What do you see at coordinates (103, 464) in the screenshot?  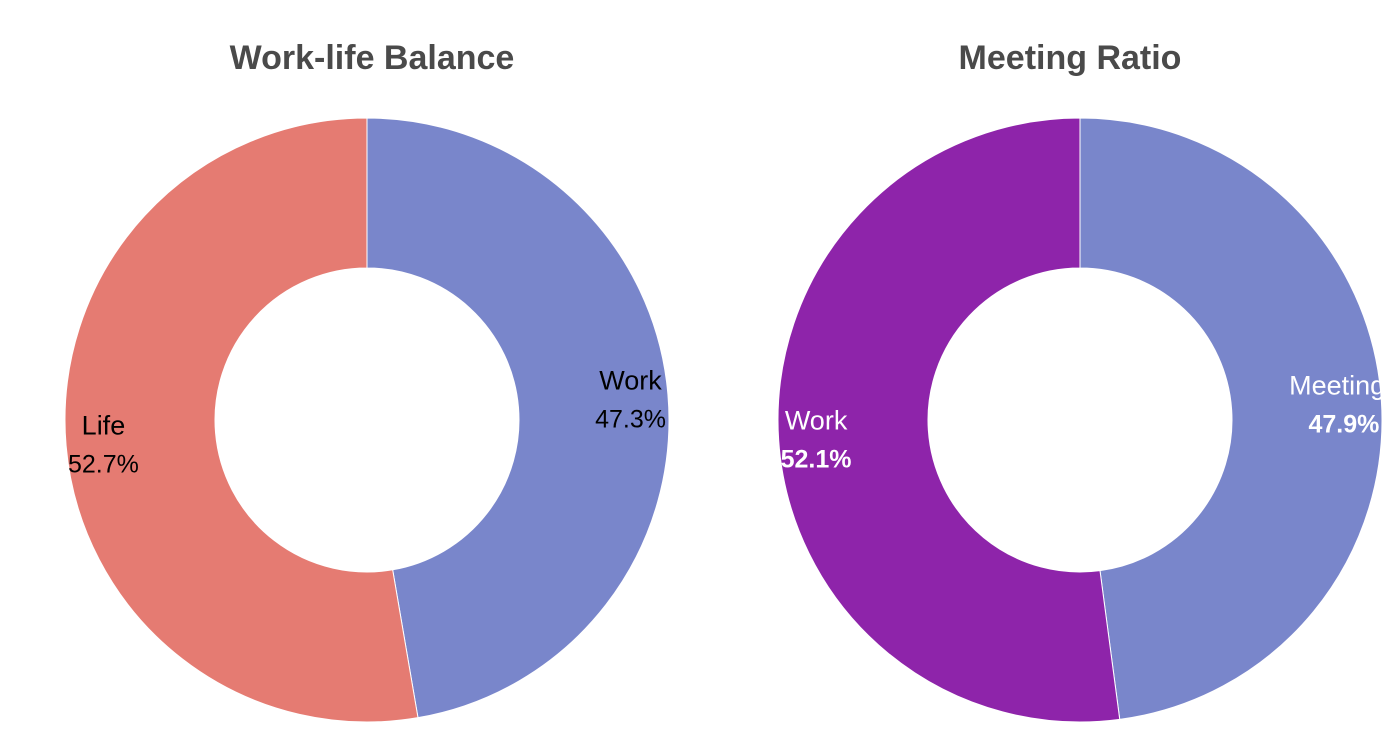 I see `slice-value-work-life-life: 52.7%` at bounding box center [103, 464].